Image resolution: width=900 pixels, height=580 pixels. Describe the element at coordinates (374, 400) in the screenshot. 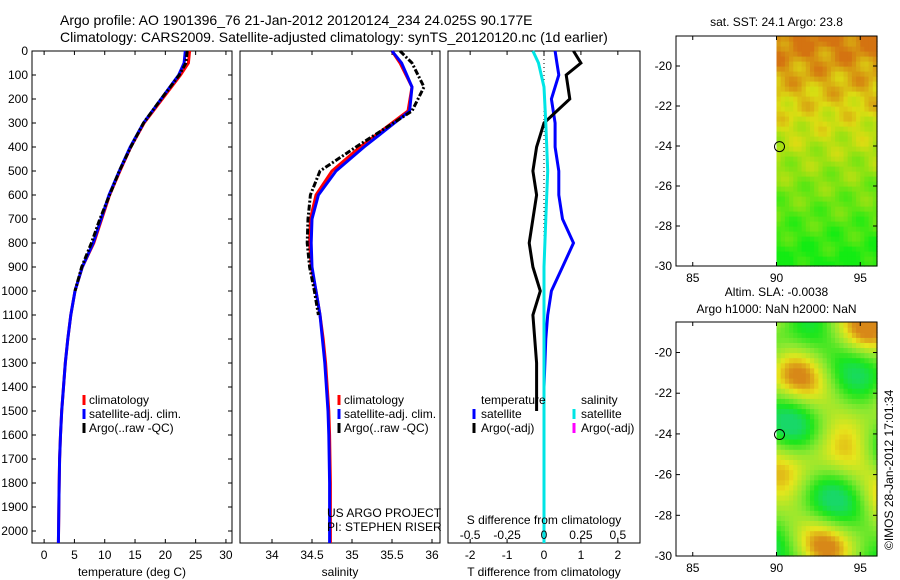

I see `legend-label-0: climatology` at that location.